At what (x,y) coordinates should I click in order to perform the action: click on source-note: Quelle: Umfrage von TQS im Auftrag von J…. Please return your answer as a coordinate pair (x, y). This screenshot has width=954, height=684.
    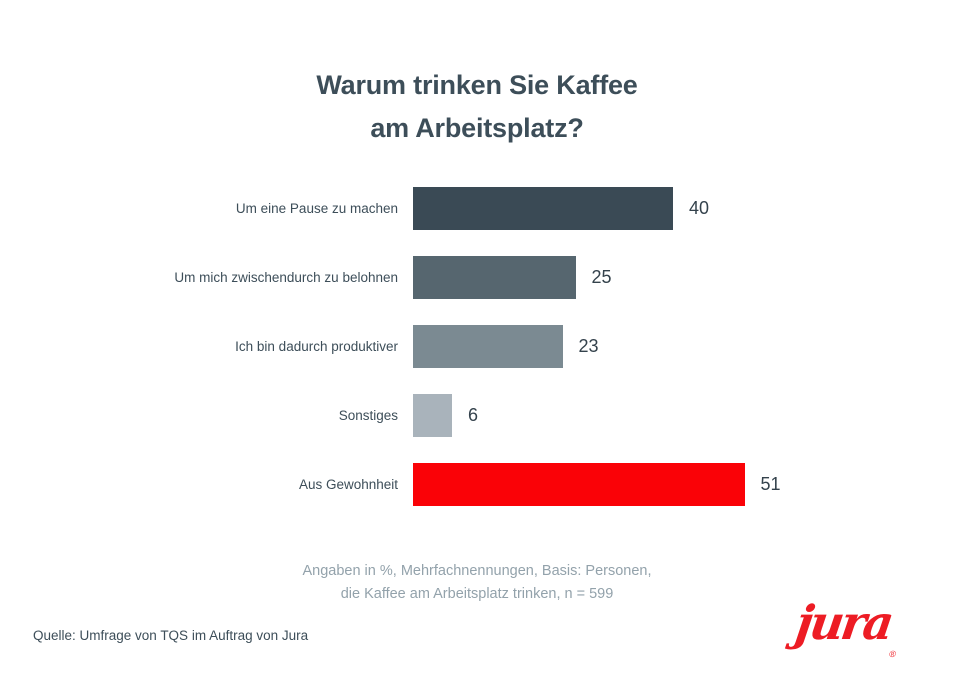
    Looking at the image, I should click on (171, 635).